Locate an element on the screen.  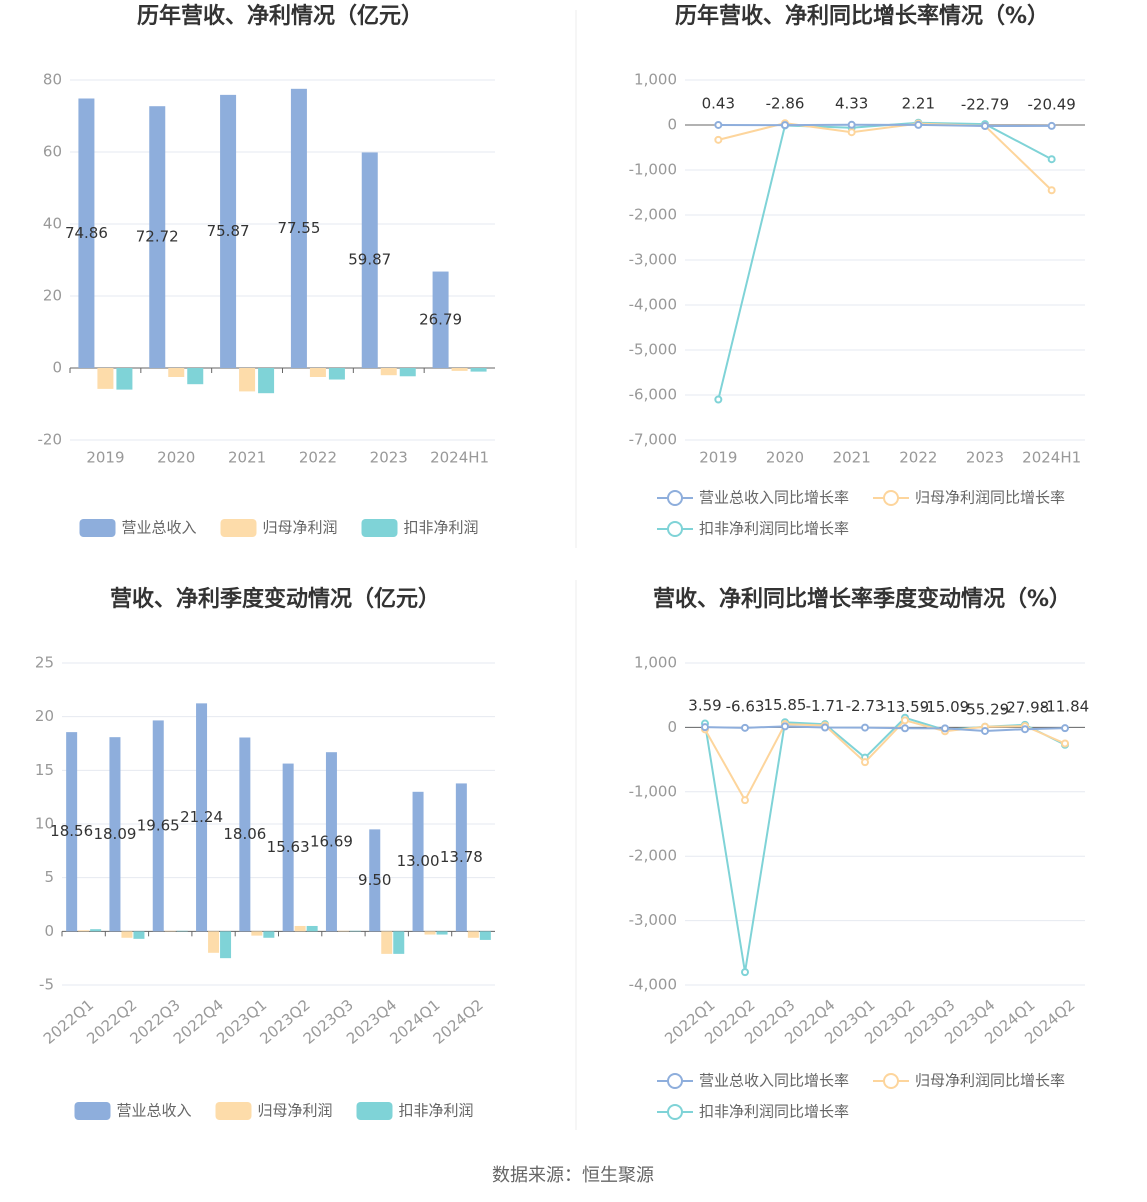
legend-label: 营业总收入同比增长率 is located at coordinates (774, 498).